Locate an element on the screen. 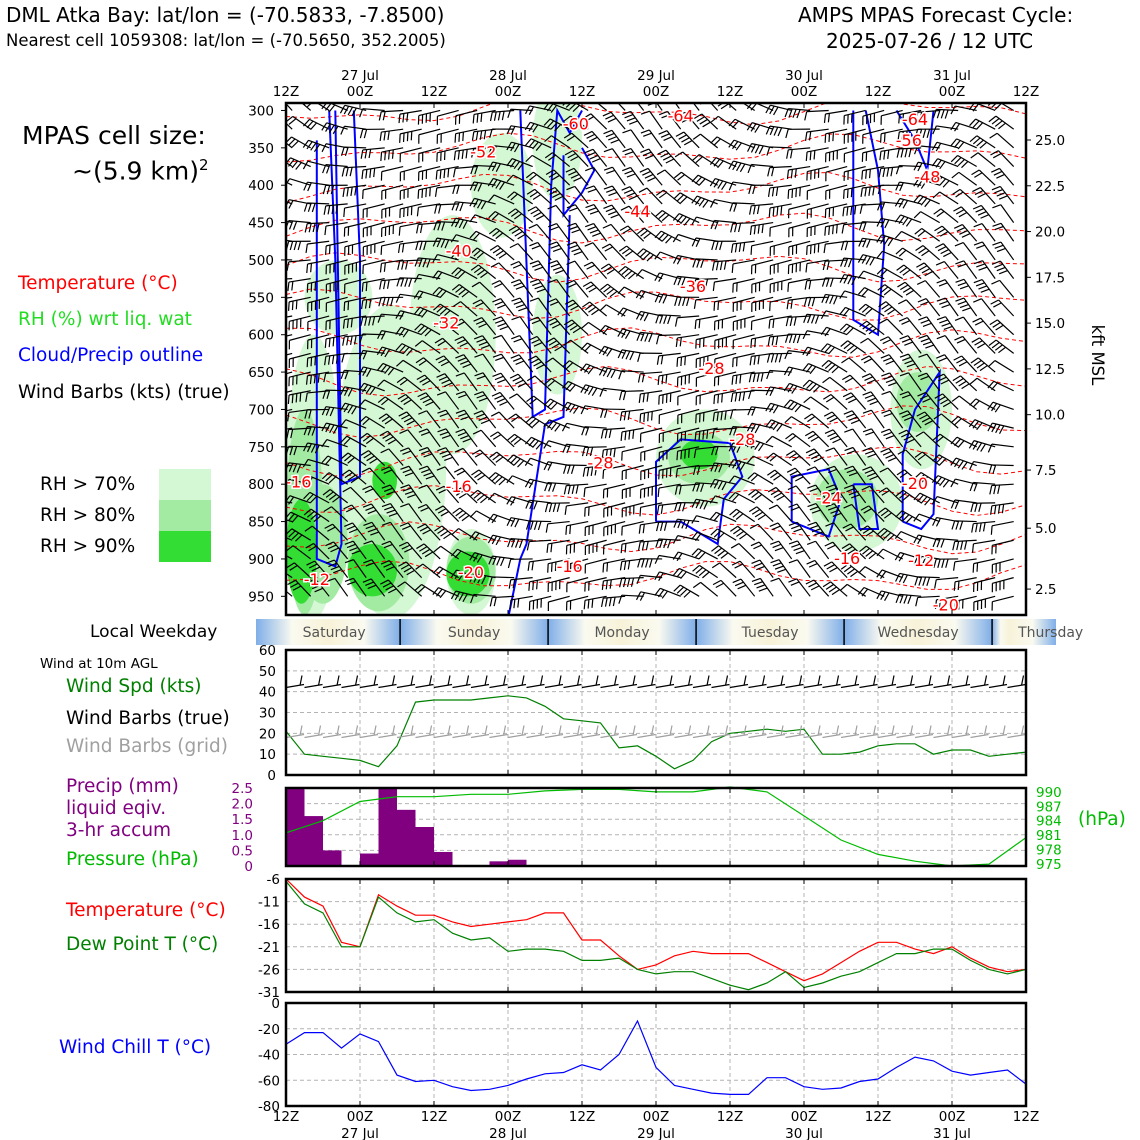 This screenshot has width=1140, height=1140. legend-rh90-swatch is located at coordinates (185, 546).